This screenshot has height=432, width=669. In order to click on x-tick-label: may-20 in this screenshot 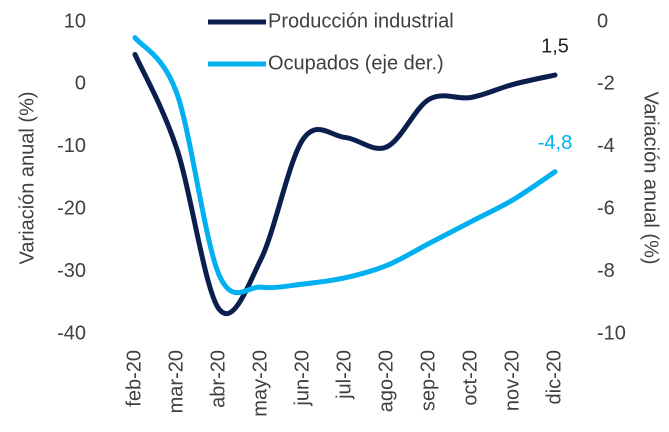, I will do `click(260, 383)`.